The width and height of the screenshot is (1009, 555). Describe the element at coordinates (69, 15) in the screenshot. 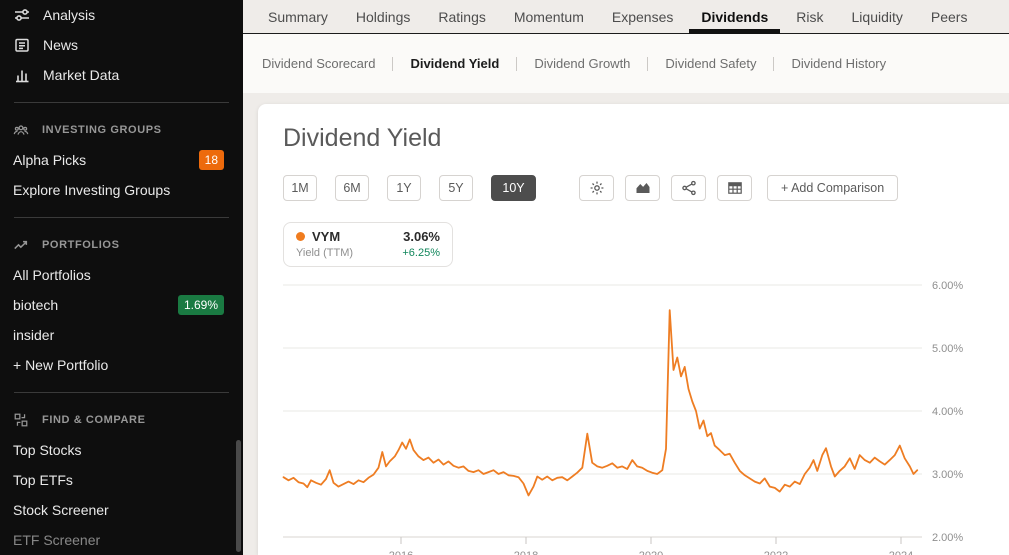

I see `sidebar-item-label: Analysis` at that location.